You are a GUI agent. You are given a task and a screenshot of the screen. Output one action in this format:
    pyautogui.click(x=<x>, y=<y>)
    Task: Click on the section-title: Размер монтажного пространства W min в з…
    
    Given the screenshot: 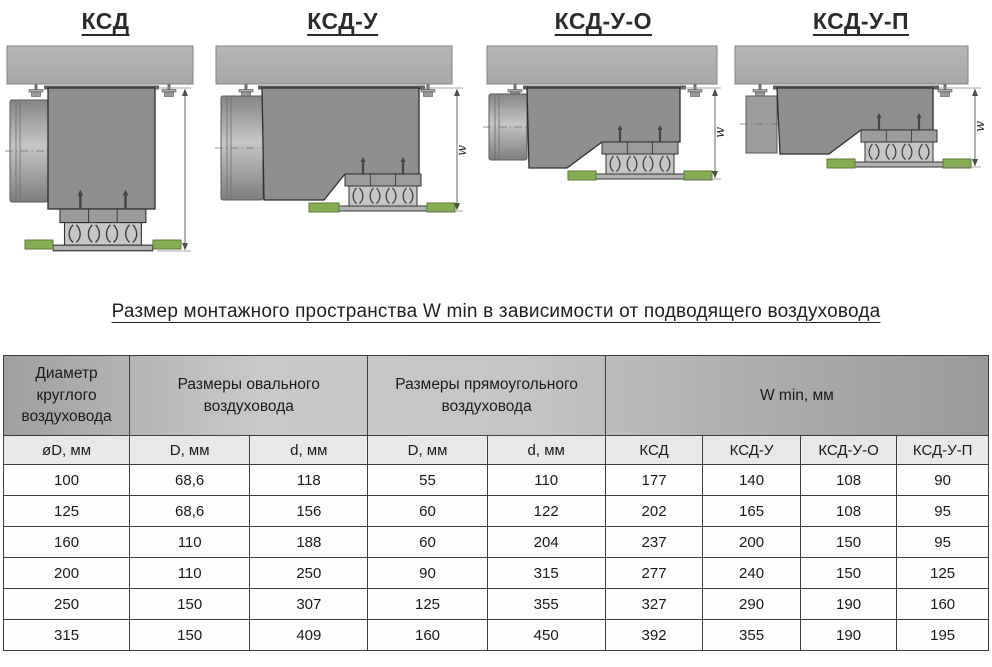 What is the action you would take?
    pyautogui.click(x=496, y=311)
    